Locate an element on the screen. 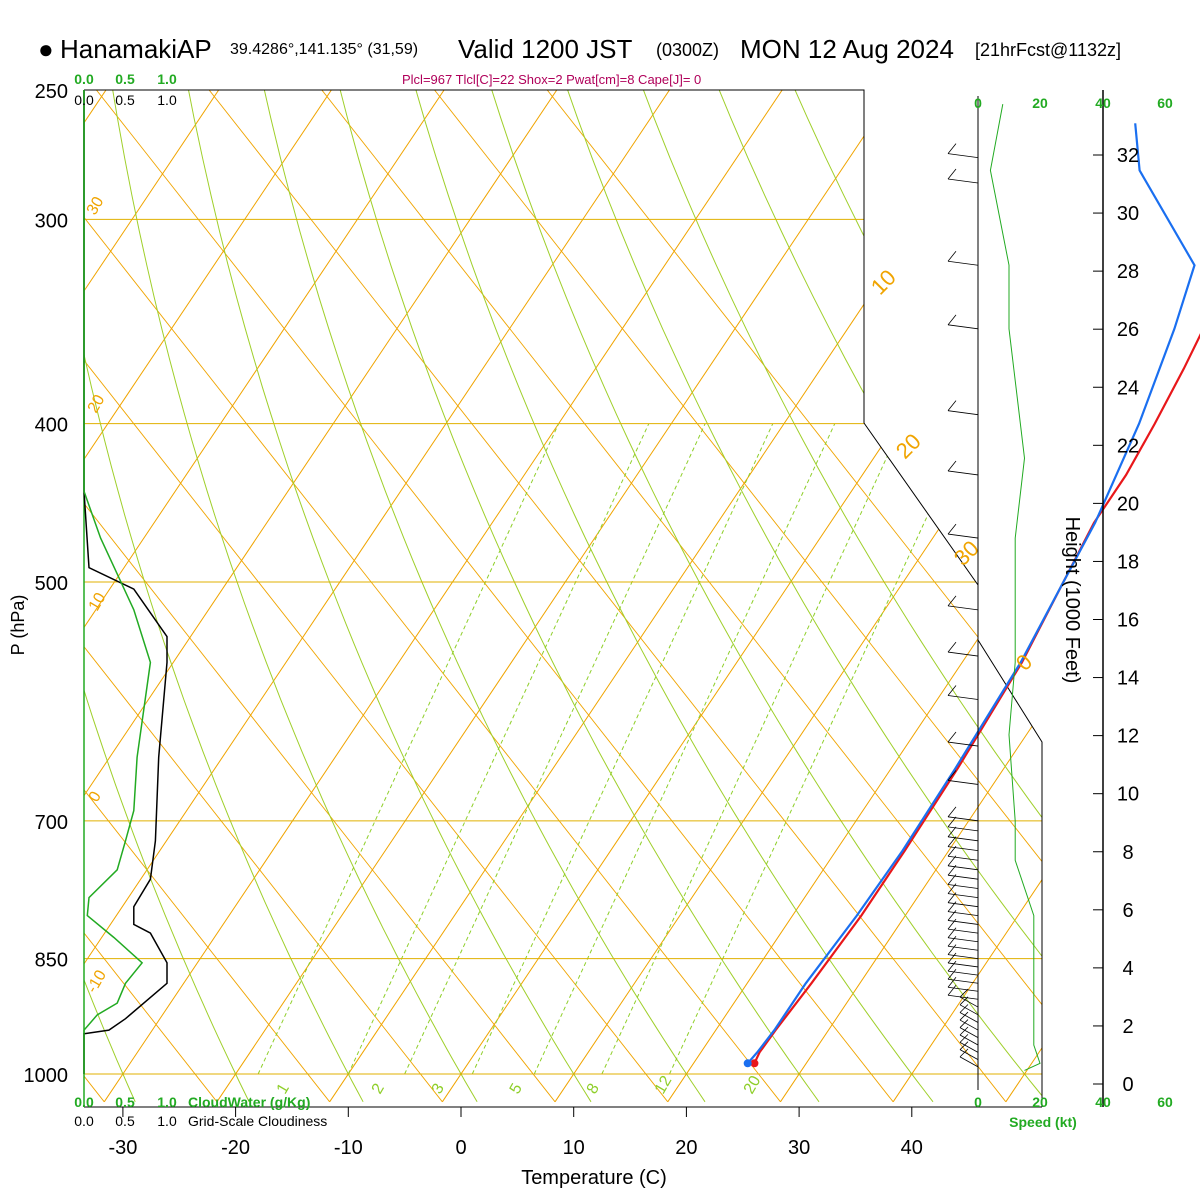  wind-speed-profile is located at coordinates (1015, 587).